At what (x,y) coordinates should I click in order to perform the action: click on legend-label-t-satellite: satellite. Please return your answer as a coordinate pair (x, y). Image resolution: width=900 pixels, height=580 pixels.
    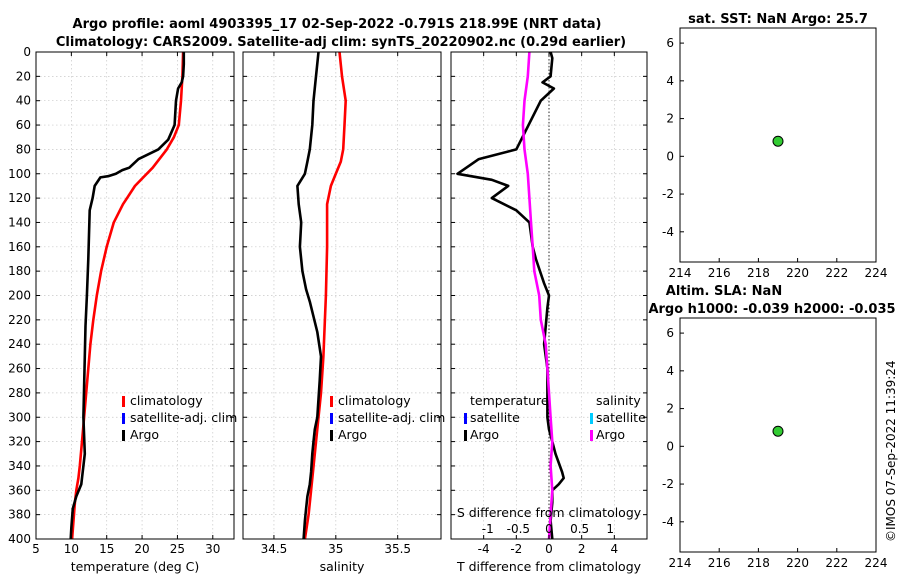
    Looking at the image, I should click on (495, 417).